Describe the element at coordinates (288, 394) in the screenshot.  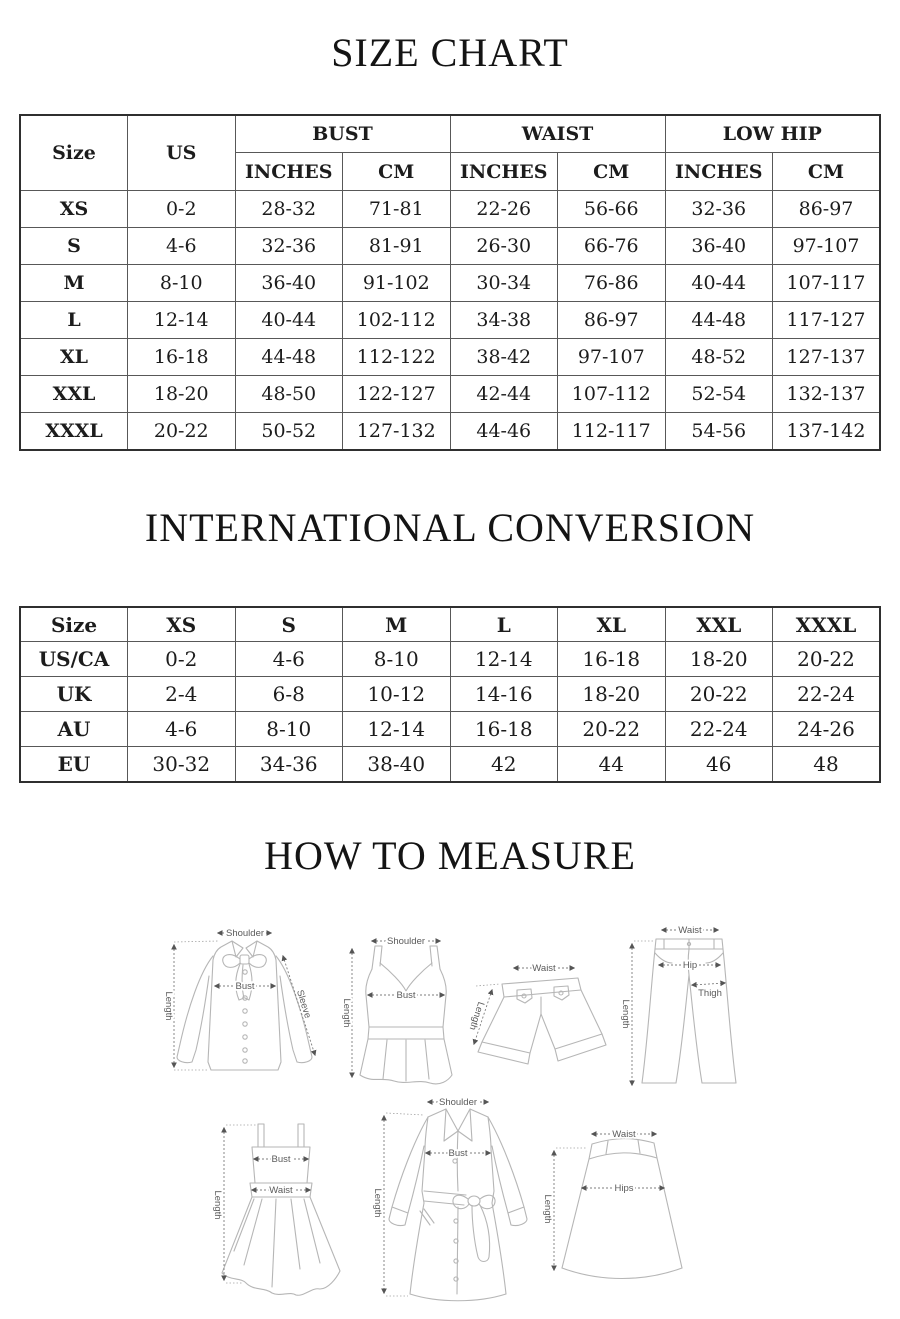
I see `table-cell: 48-50` at that location.